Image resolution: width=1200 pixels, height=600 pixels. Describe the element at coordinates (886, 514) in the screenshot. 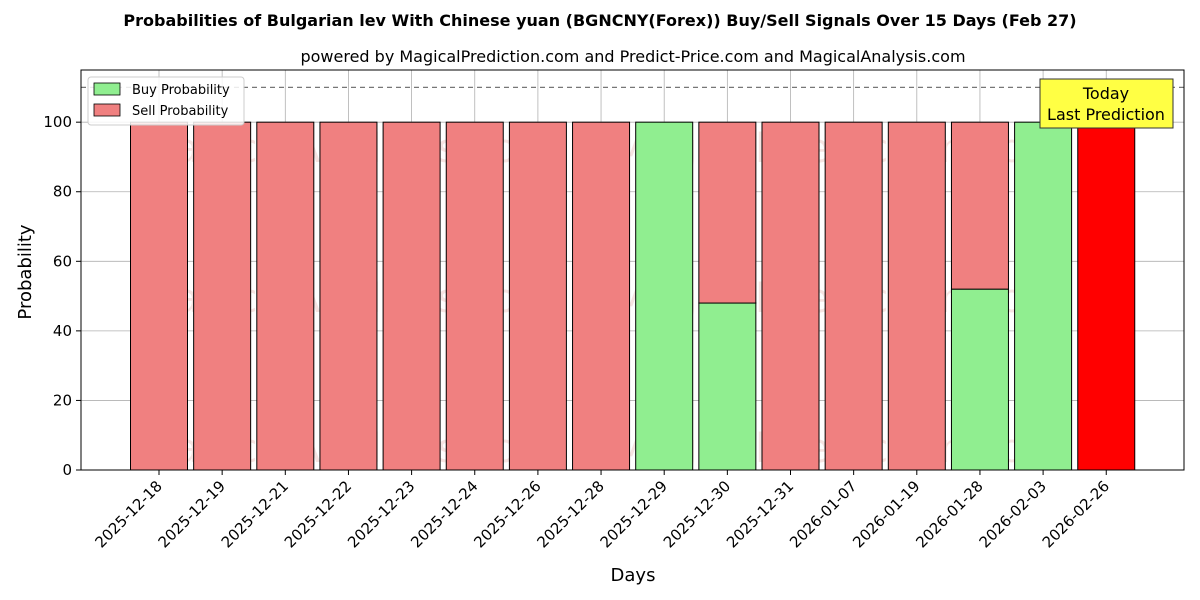

I see `x-tick-label: 2026-01-19` at that location.